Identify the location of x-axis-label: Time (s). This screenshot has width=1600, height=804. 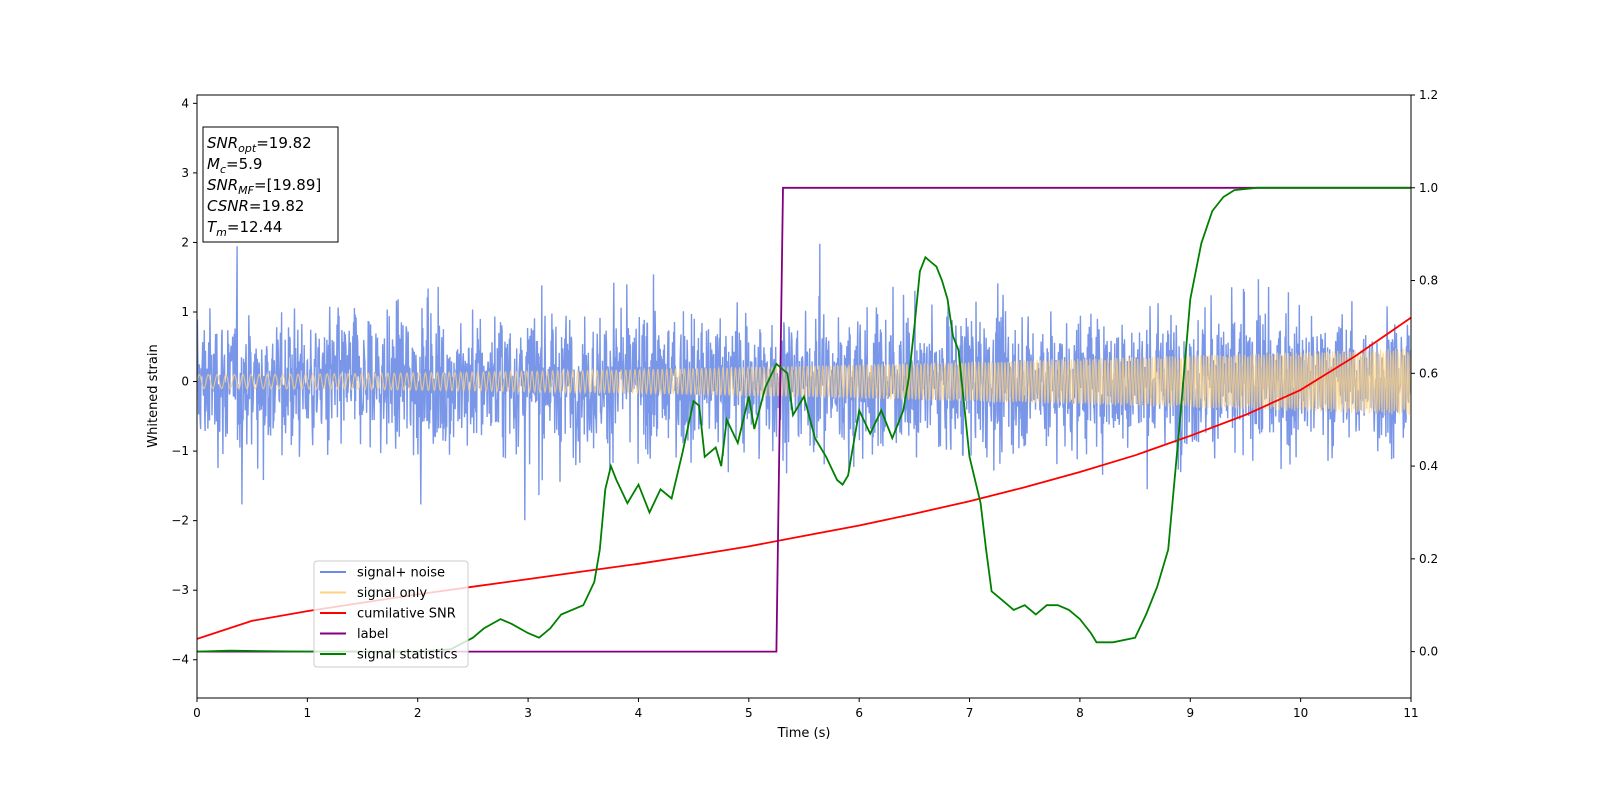
(804, 733).